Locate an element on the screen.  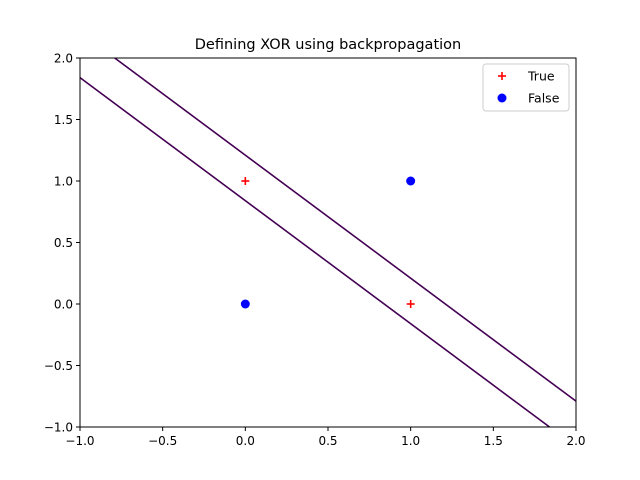
x-tick-label: 0.0 is located at coordinates (245, 441).